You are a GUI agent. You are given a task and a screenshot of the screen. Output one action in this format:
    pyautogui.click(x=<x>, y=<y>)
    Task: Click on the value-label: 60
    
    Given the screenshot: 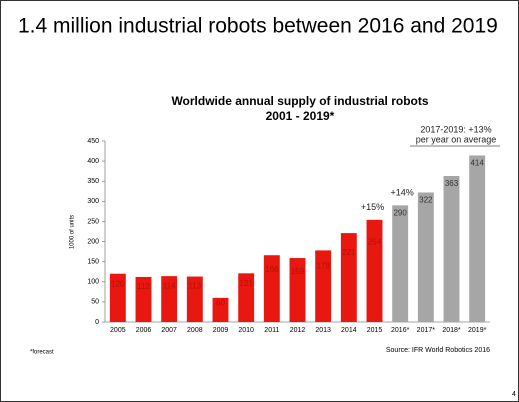 What is the action you would take?
    pyautogui.click(x=220, y=302)
    